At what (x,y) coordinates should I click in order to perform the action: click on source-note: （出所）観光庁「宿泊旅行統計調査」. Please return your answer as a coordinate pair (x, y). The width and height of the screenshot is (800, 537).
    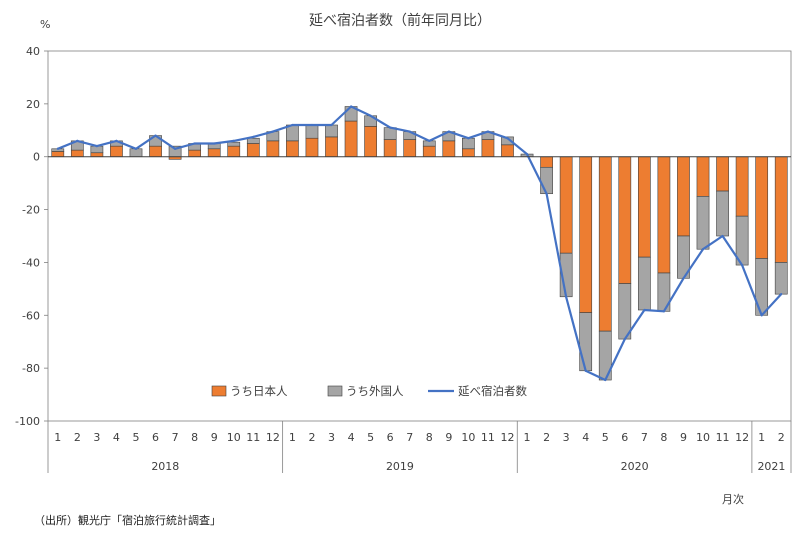
    Looking at the image, I should click on (127, 520).